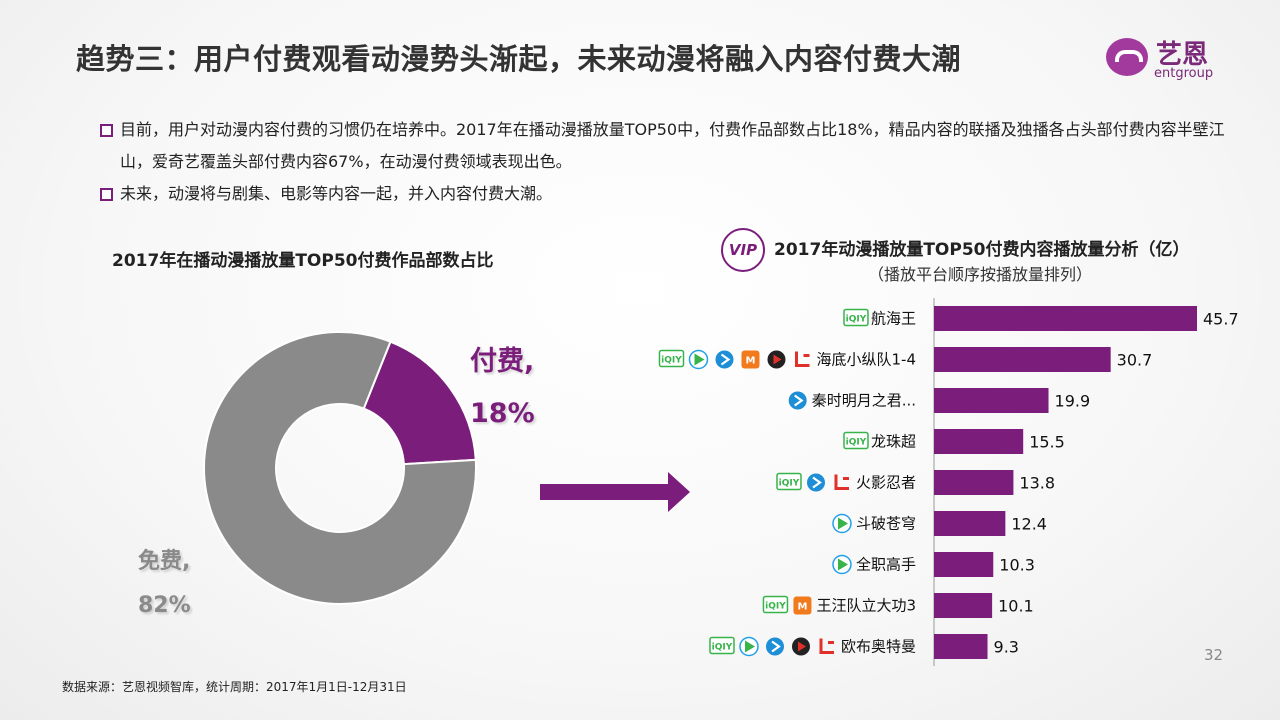  Describe the element at coordinates (502, 361) in the screenshot. I see `paid-label-name: 付费,` at that location.